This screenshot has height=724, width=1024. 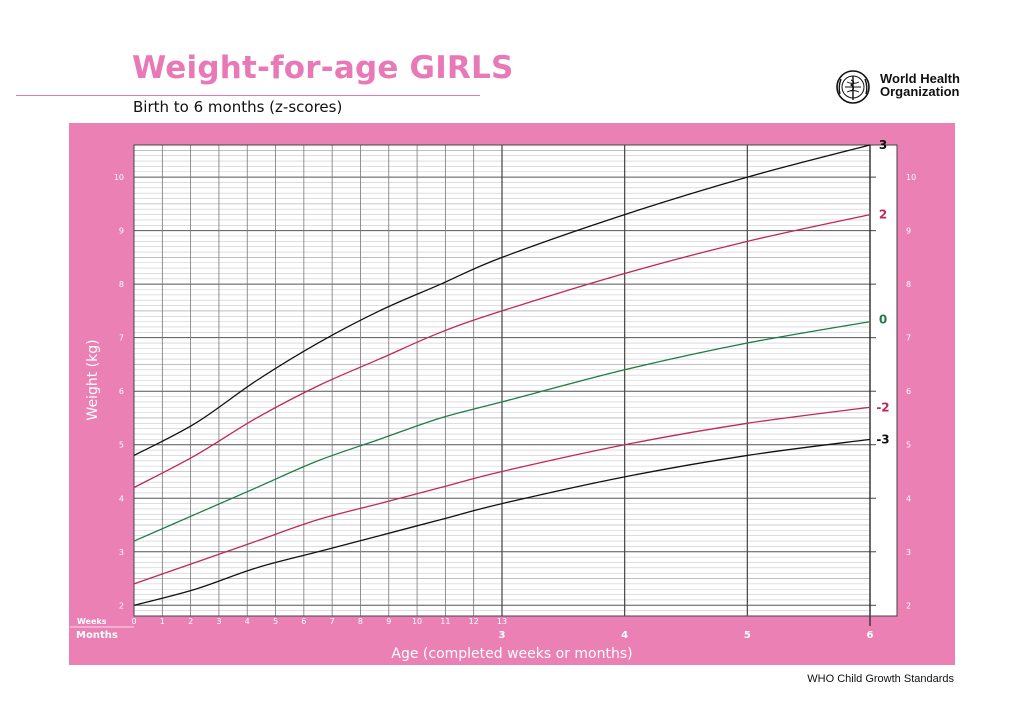 What do you see at coordinates (303, 621) in the screenshot?
I see `week-tick-label: 6` at bounding box center [303, 621].